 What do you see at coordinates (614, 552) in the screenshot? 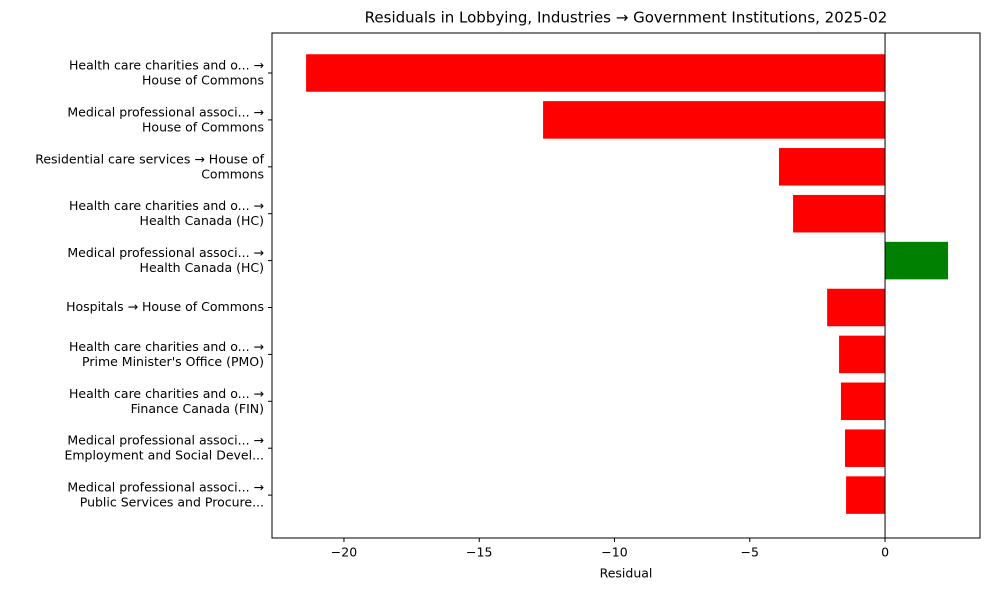
I see `x-tick-label: −10` at bounding box center [614, 552].